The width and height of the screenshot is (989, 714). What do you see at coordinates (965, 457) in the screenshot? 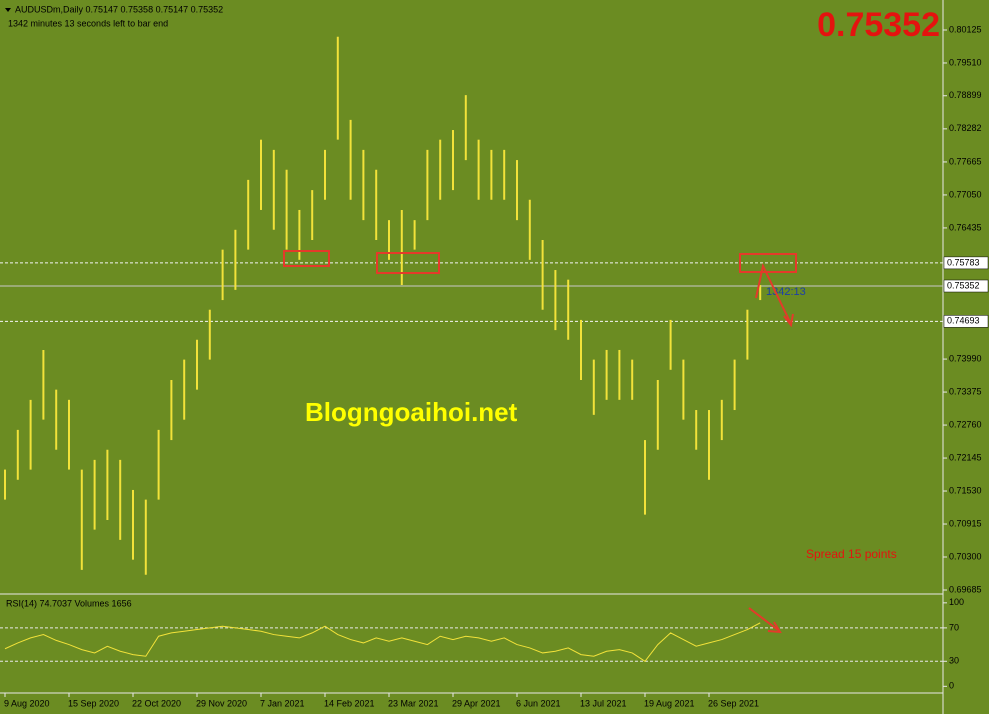
I see `y-tick-label: 0.72145` at bounding box center [965, 457].